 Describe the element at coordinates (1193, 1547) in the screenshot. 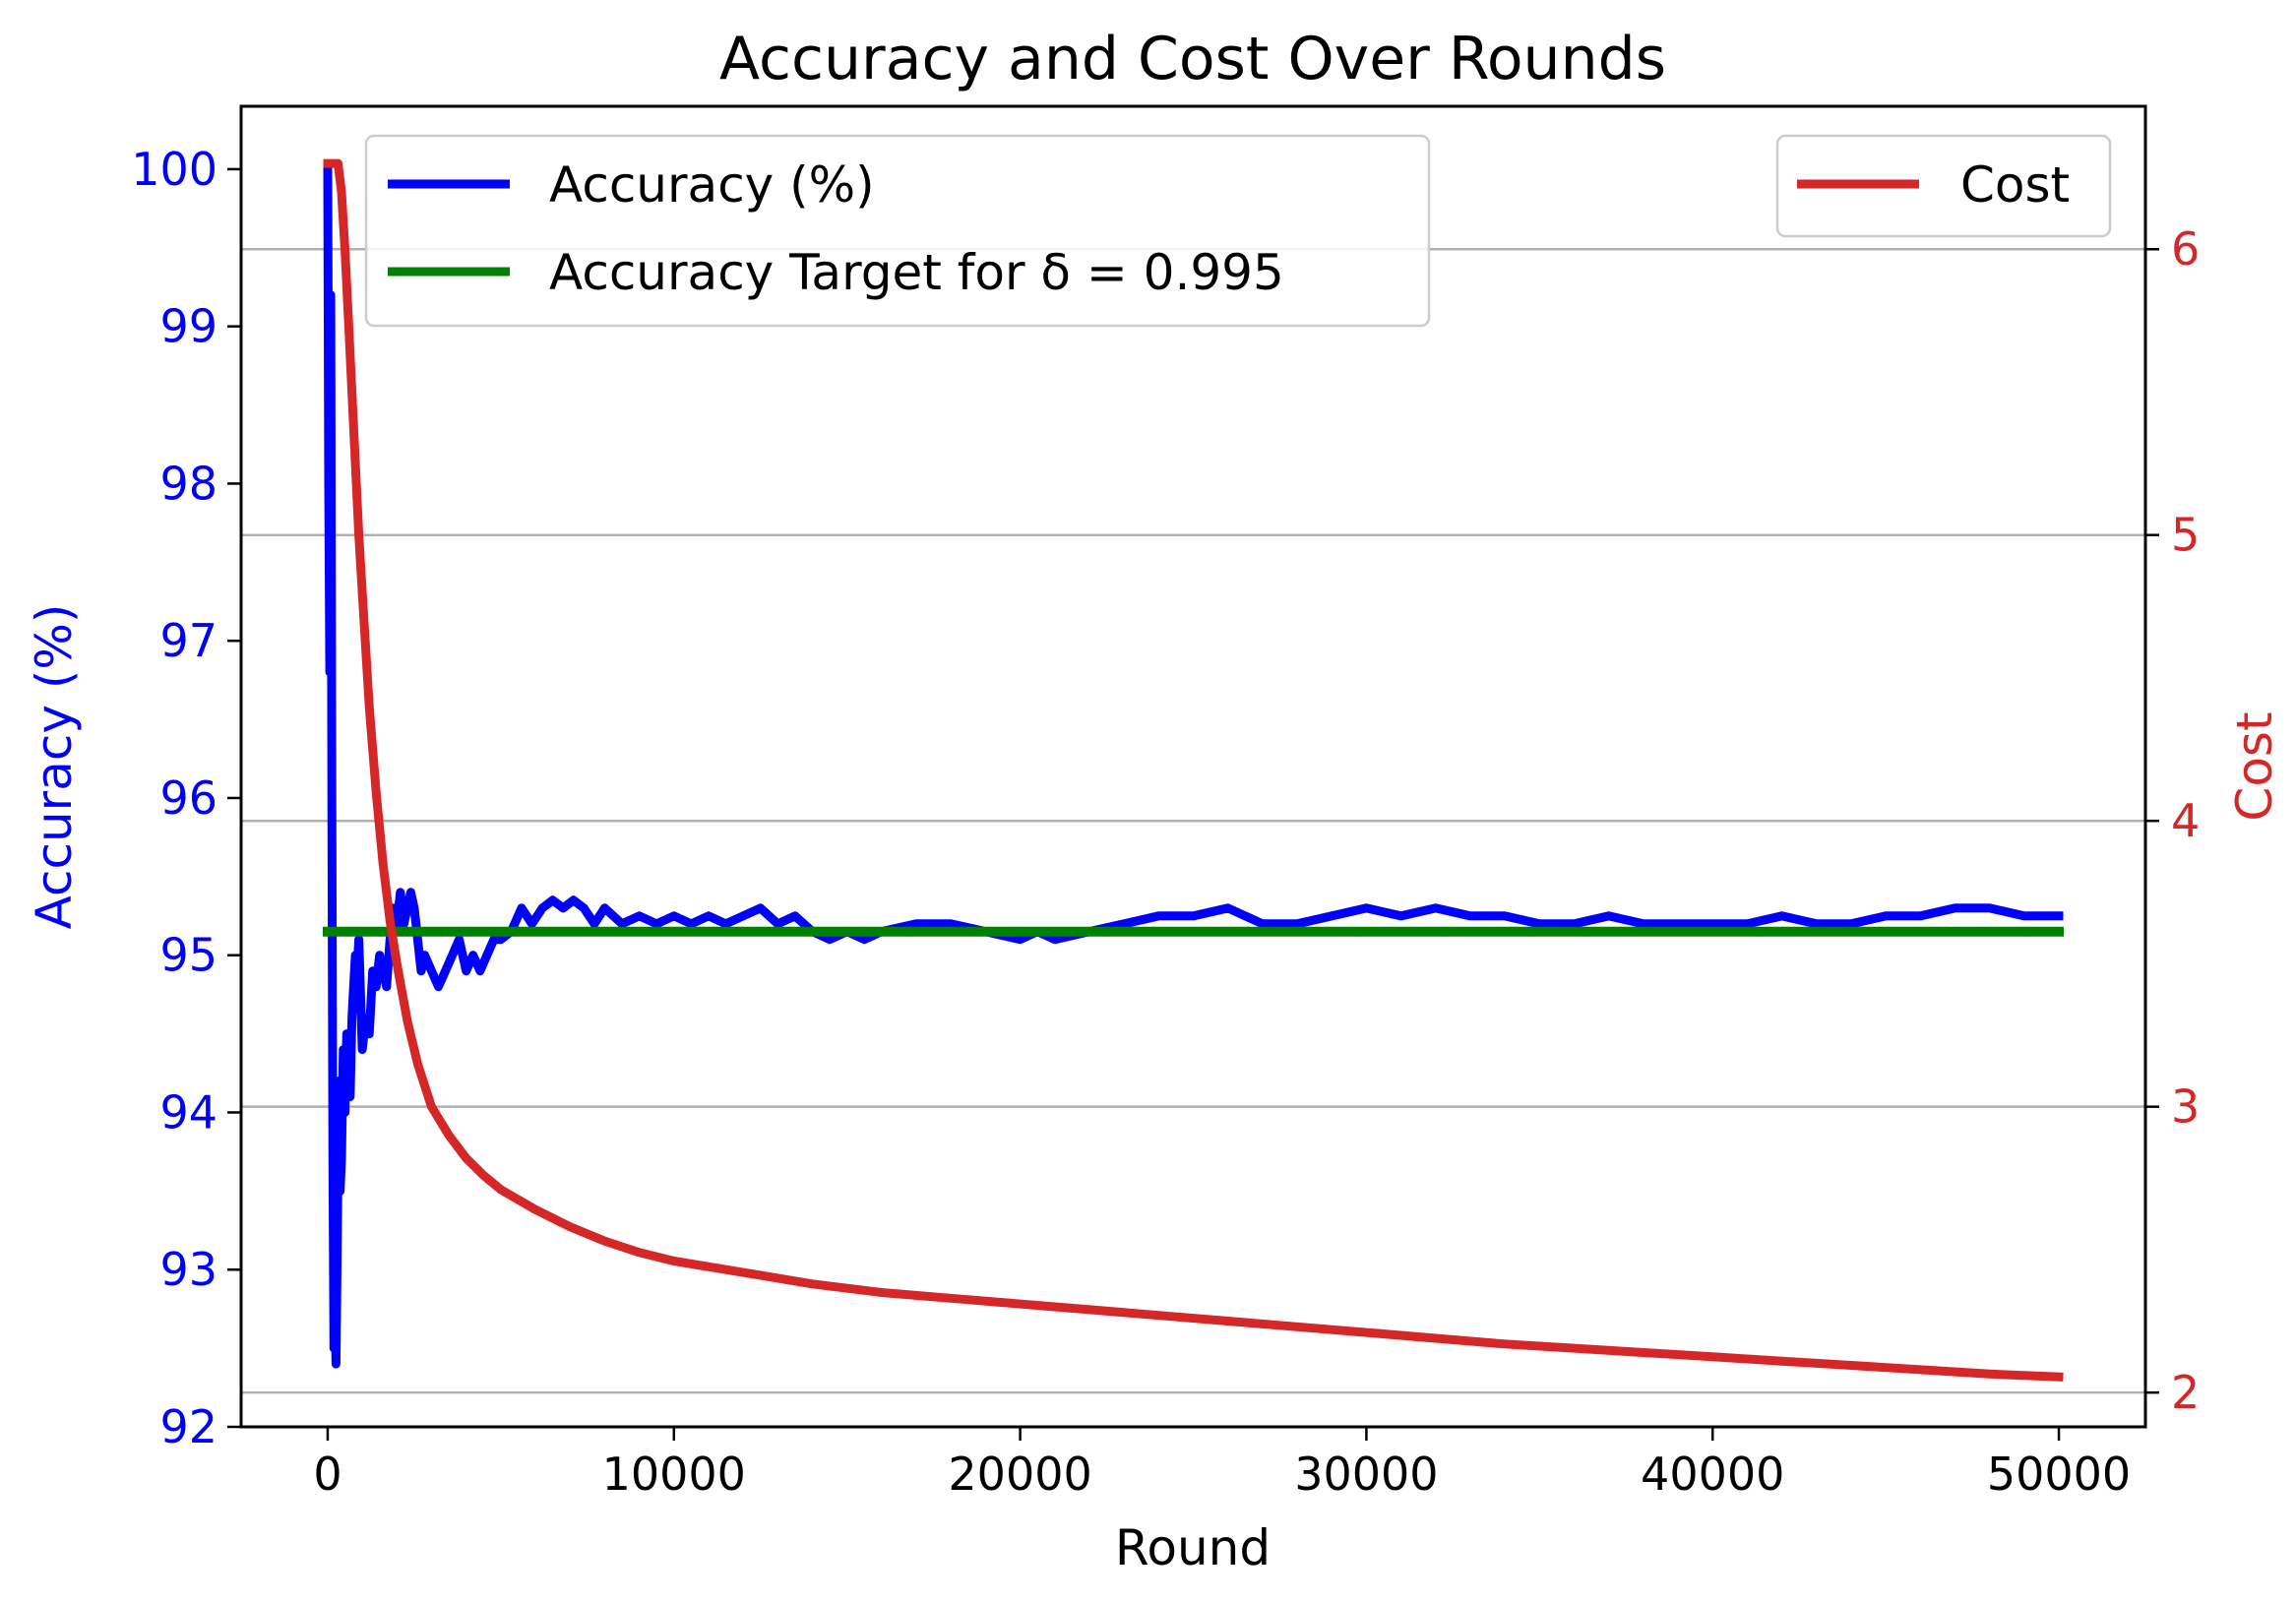

I see `x-axis-label: Round` at that location.